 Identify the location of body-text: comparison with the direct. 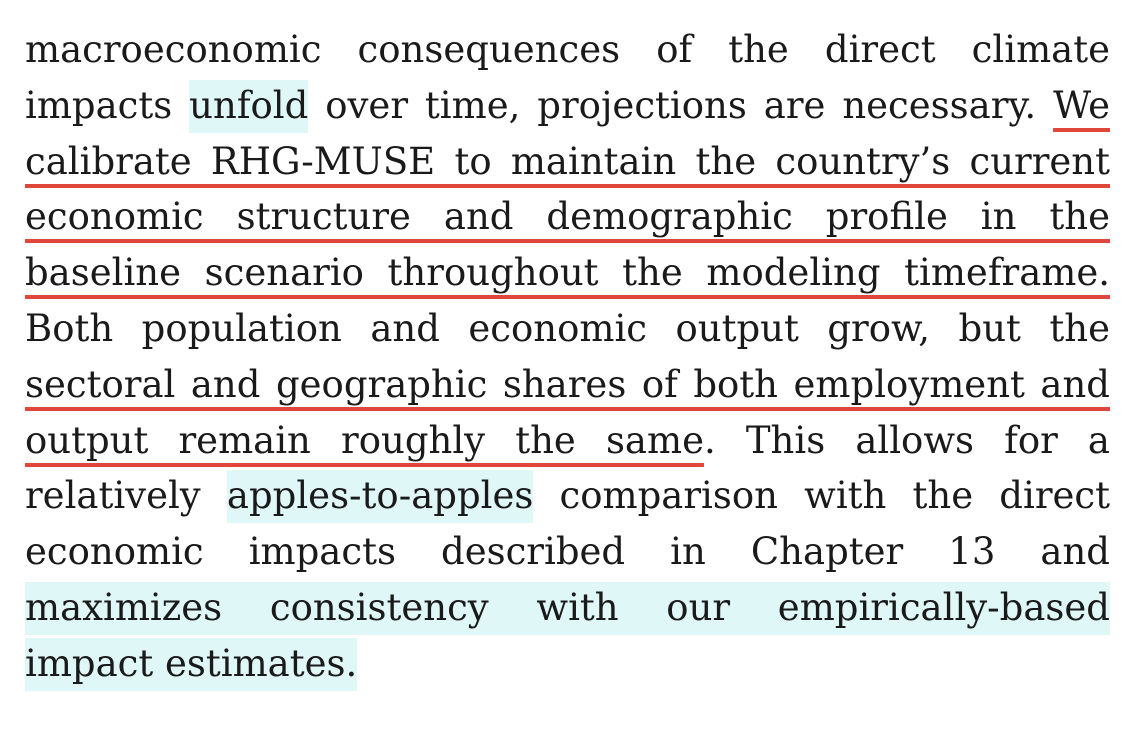
(821, 496).